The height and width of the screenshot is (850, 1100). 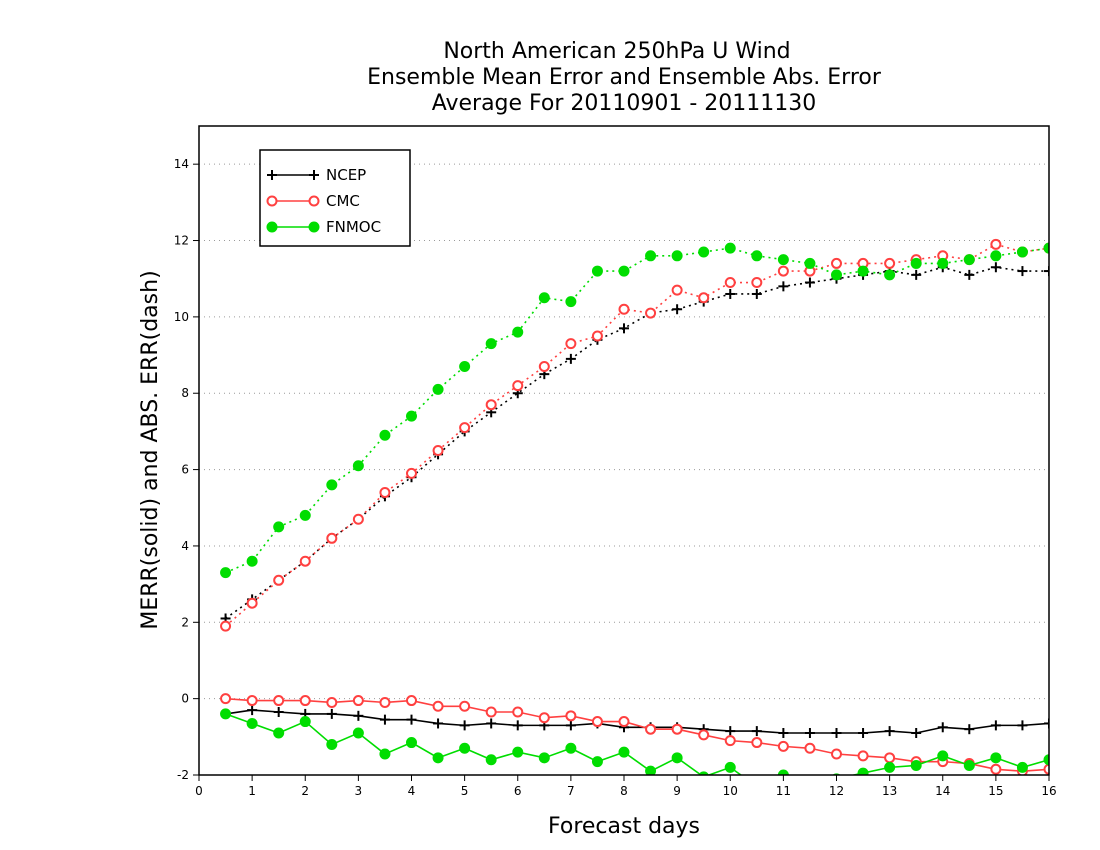 I want to click on y-tick-label: 14, so click(x=181, y=164).